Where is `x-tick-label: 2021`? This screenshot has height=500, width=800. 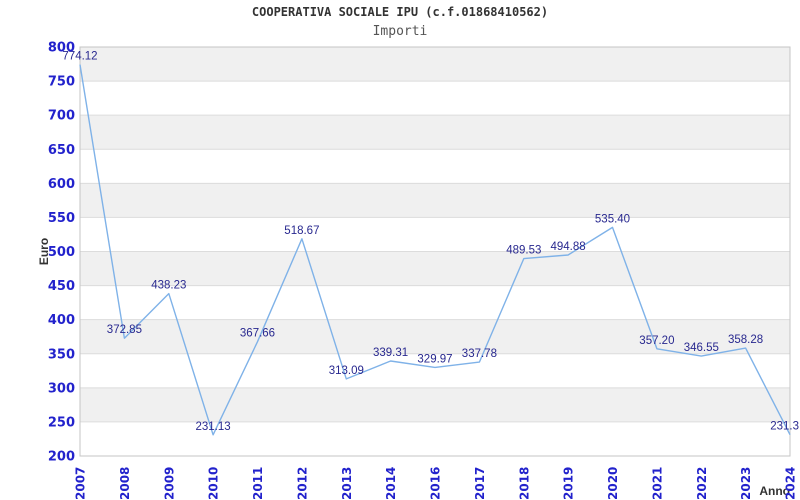 x-tick-label: 2021 is located at coordinates (657, 483).